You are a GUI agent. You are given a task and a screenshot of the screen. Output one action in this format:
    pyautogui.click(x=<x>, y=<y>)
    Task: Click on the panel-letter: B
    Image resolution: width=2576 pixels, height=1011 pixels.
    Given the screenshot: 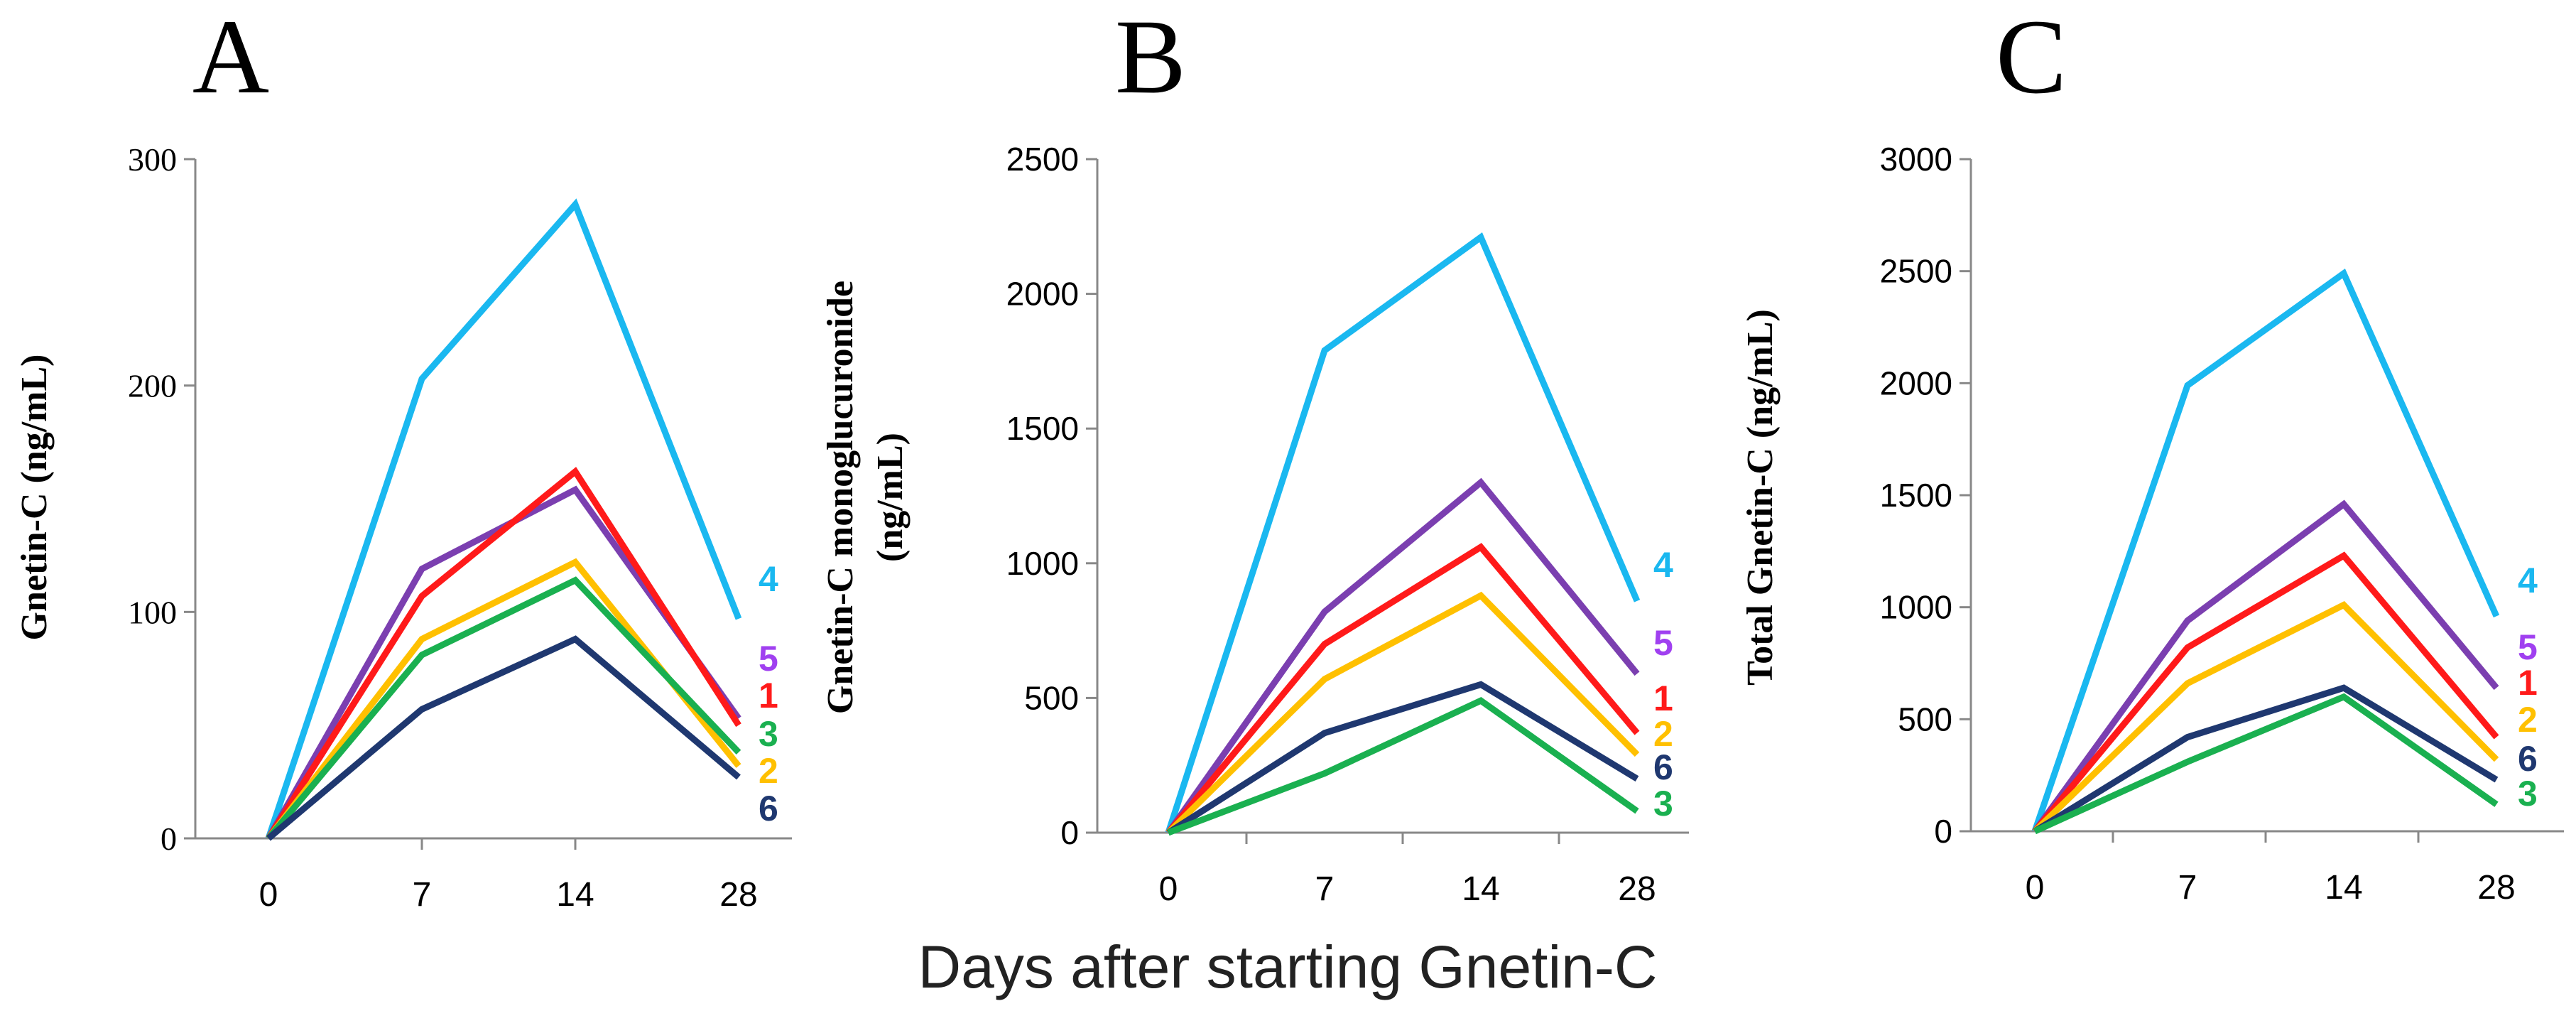 What is the action you would take?
    pyautogui.click(x=1150, y=58)
    